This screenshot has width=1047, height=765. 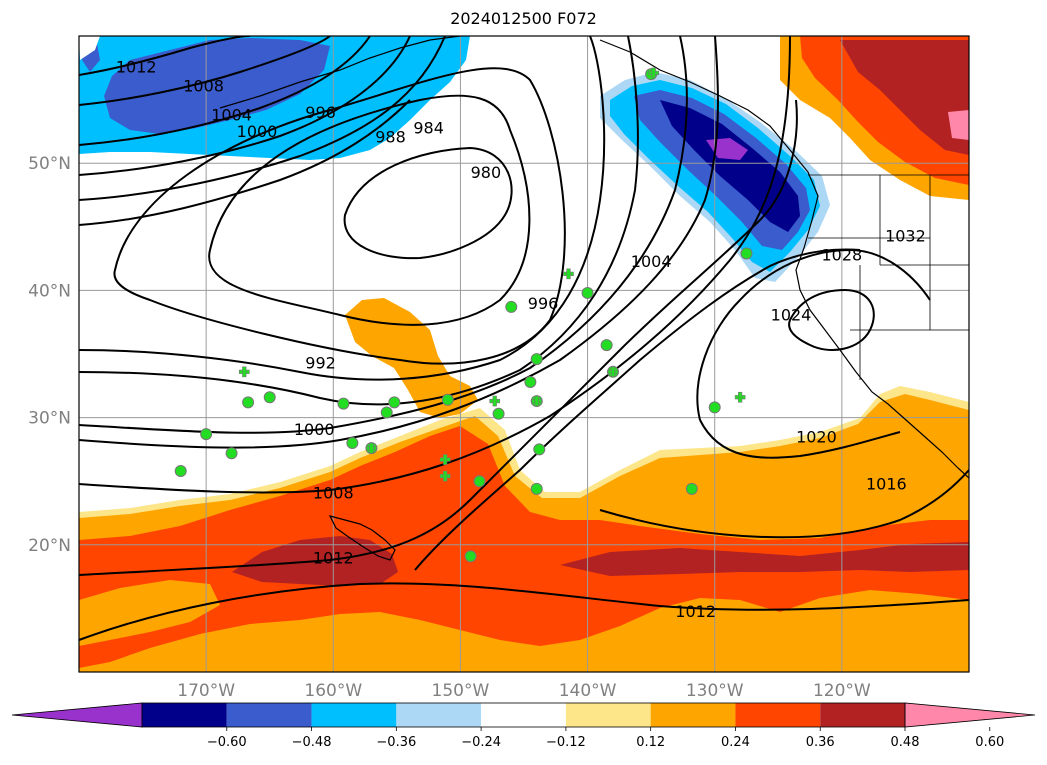 I want to click on lon-tick-label: 130°W, so click(x=715, y=691).